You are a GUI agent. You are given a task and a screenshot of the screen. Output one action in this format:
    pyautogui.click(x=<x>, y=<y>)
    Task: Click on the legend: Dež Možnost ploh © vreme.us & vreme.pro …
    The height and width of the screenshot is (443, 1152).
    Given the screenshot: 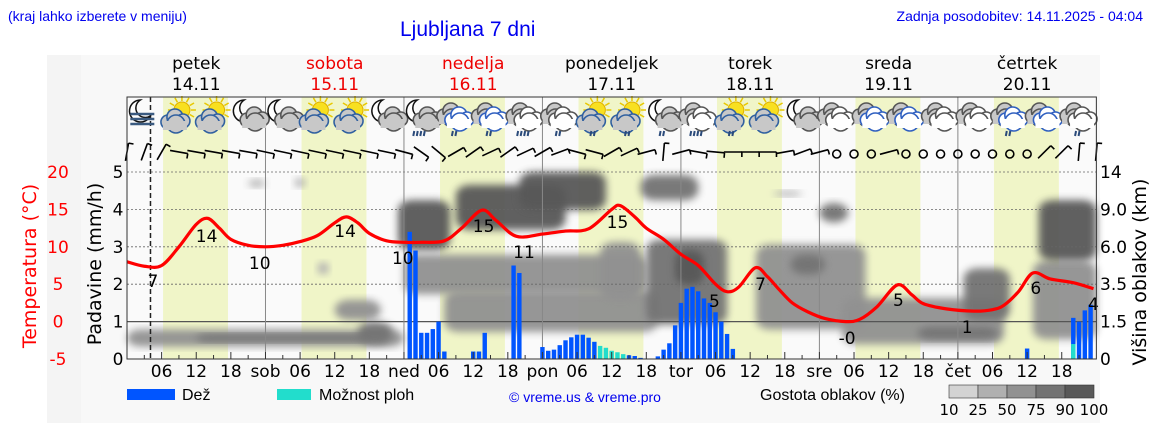 What is the action you would take?
    pyautogui.click(x=617, y=401)
    